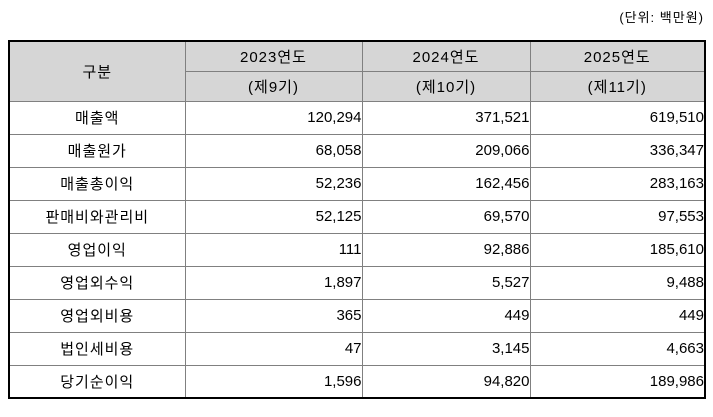 Image resolution: width=713 pixels, height=417 pixels. I want to click on cell-value: 97,553, so click(617, 216).